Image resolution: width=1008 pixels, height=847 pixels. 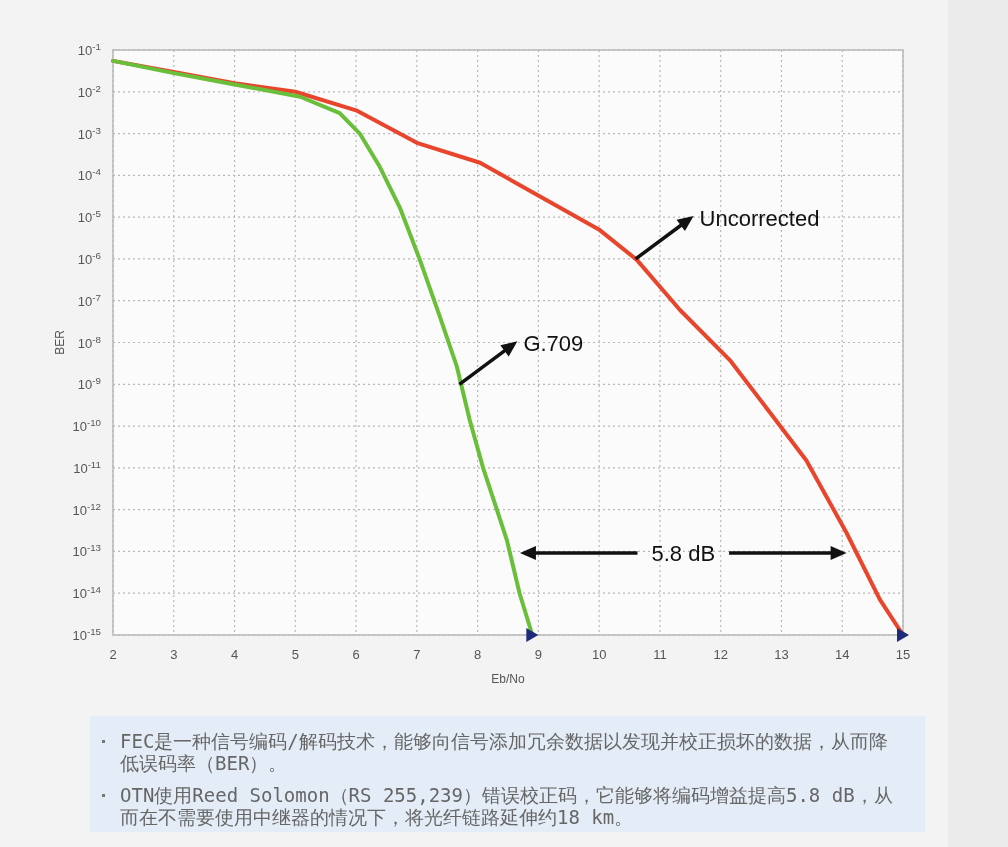 I want to click on y-tick-label: 10$^{-5}$, so click(x=89, y=216).